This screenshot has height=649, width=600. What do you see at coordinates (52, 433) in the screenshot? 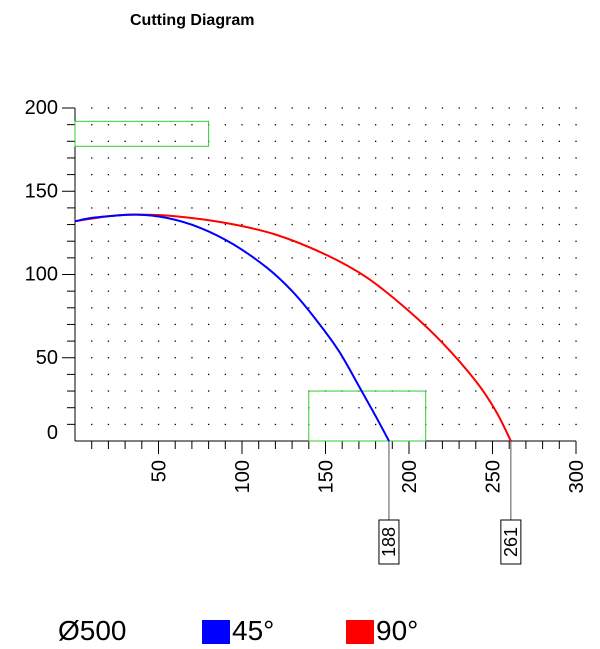
I see `y-tick-label: 0` at bounding box center [52, 433].